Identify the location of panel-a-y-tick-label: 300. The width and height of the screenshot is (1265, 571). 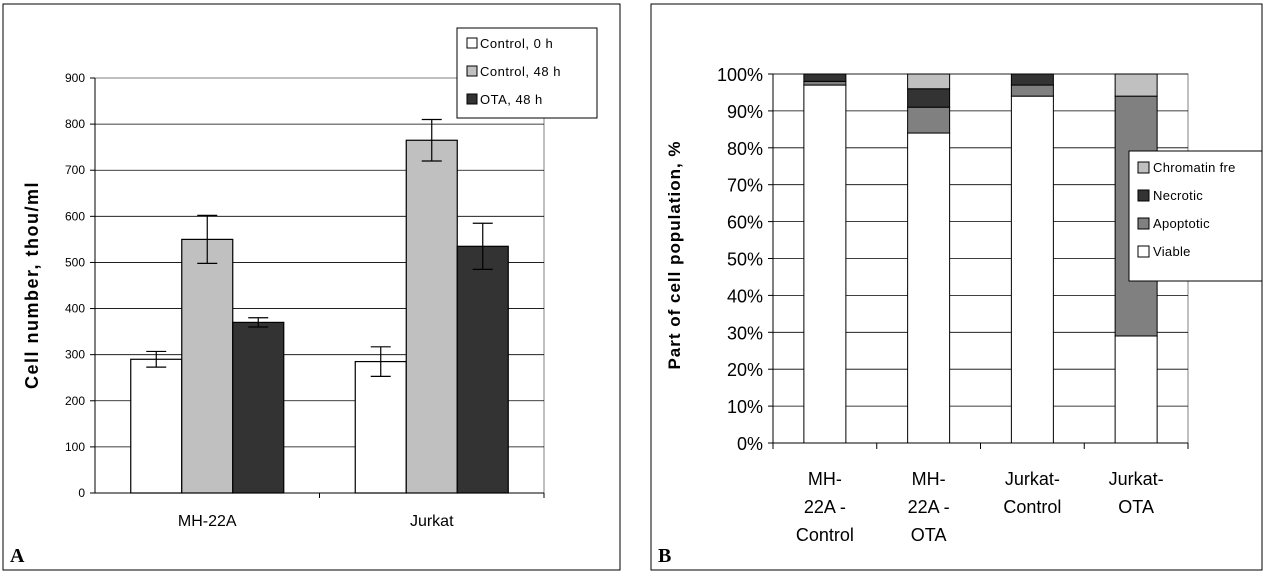
(75, 355).